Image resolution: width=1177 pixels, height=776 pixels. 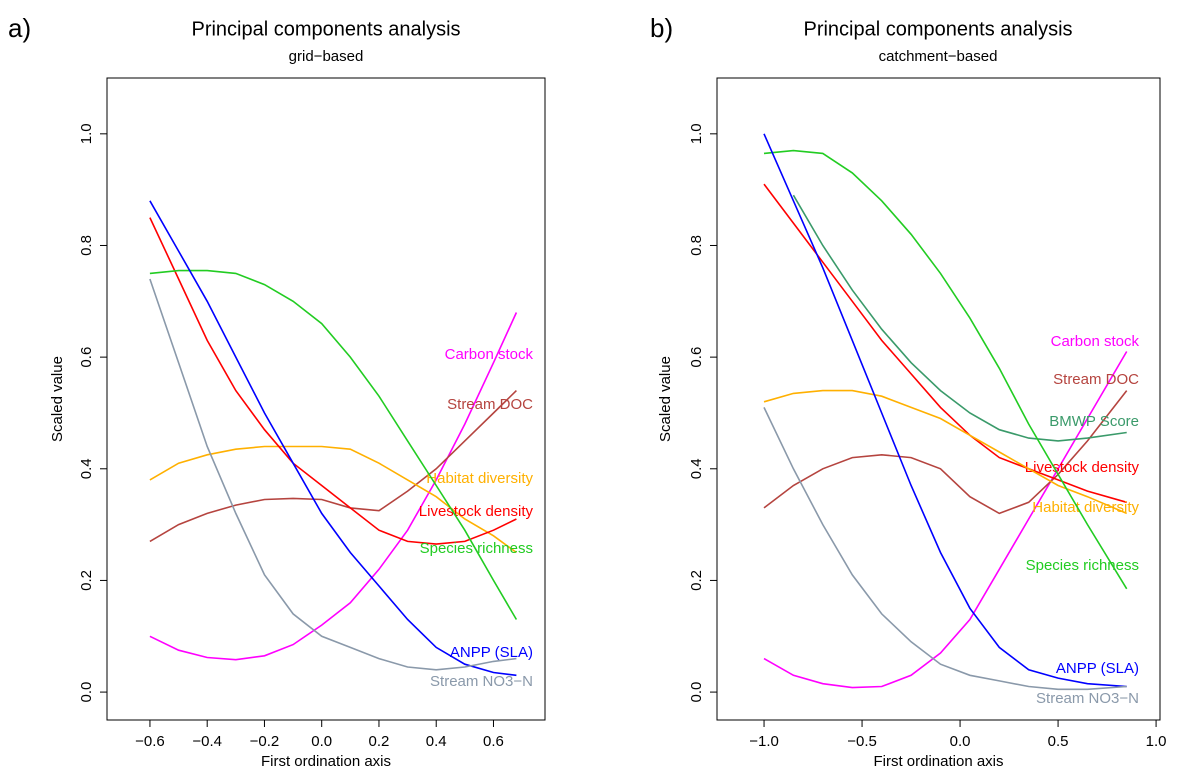 What do you see at coordinates (764, 741) in the screenshot?
I see `x-tick-label: −1.0` at bounding box center [764, 741].